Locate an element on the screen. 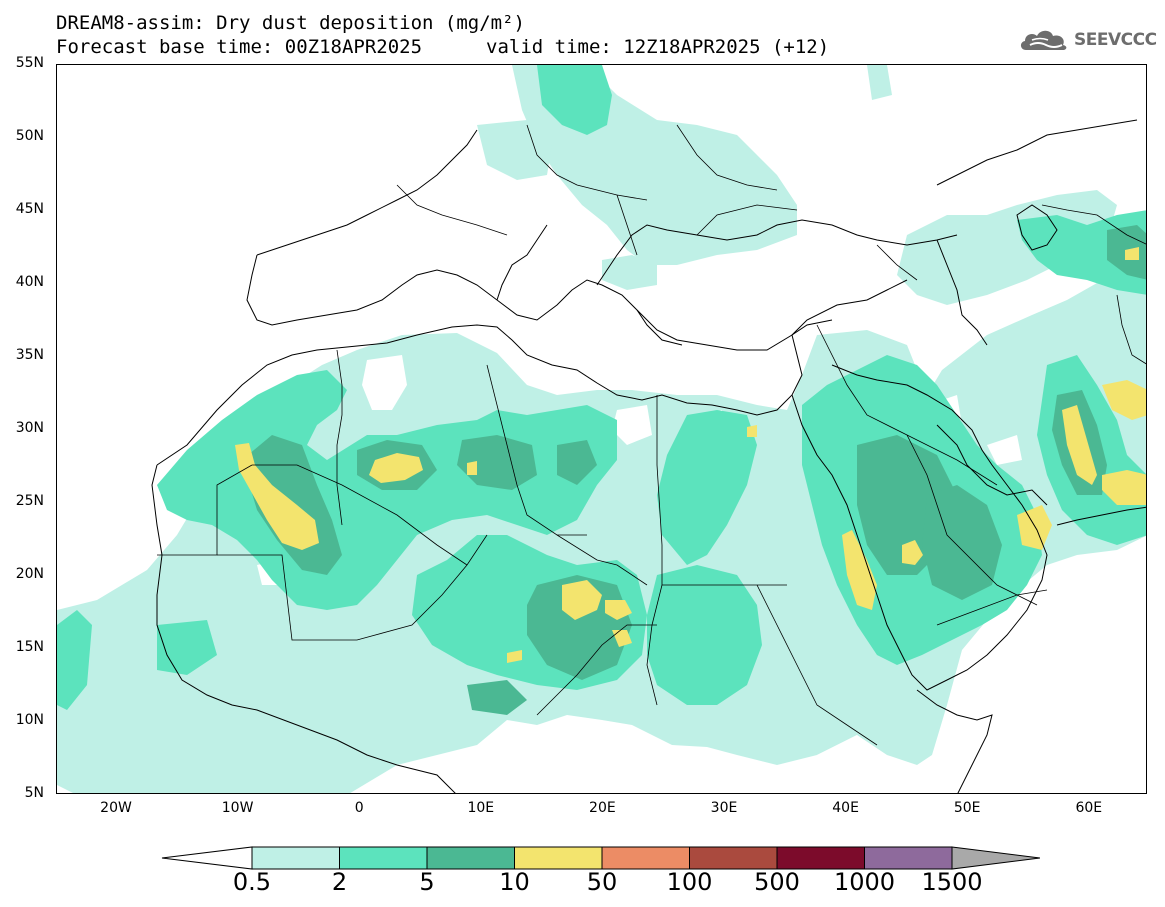 The width and height of the screenshot is (1165, 907). lat-label: 5N is located at coordinates (34, 793).